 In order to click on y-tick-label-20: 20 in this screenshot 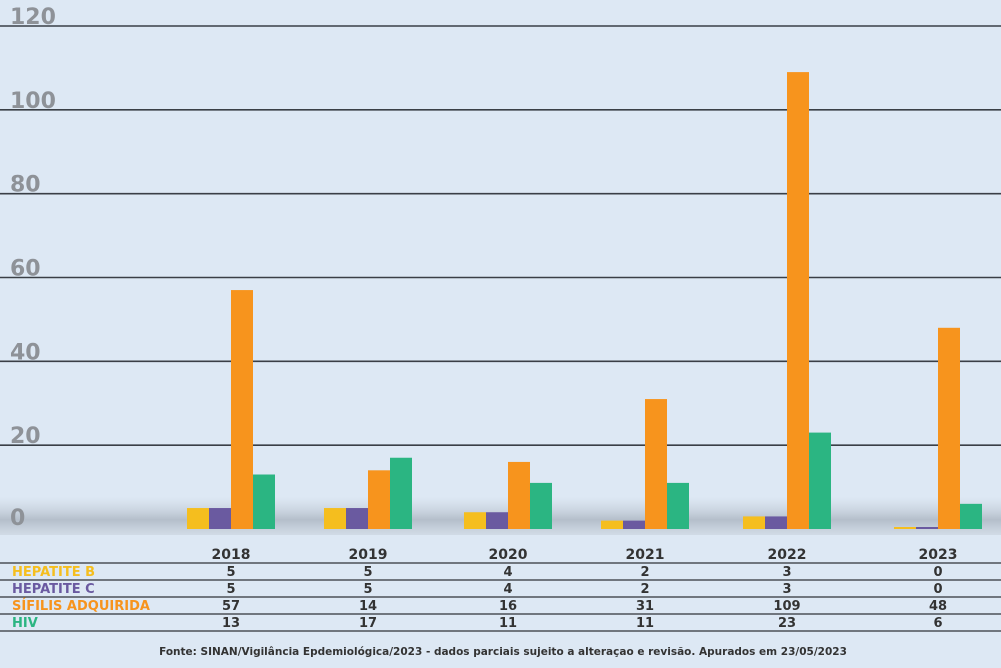, I will do `click(25, 436)`.